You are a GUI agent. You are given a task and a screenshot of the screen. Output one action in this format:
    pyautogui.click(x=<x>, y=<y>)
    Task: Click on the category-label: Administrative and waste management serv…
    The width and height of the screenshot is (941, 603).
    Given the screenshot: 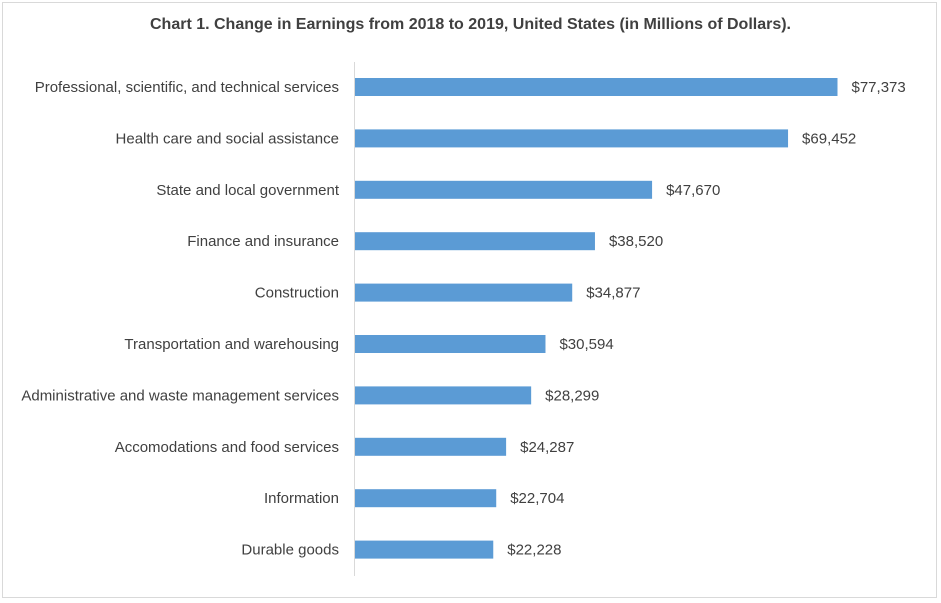 What is the action you would take?
    pyautogui.click(x=180, y=395)
    